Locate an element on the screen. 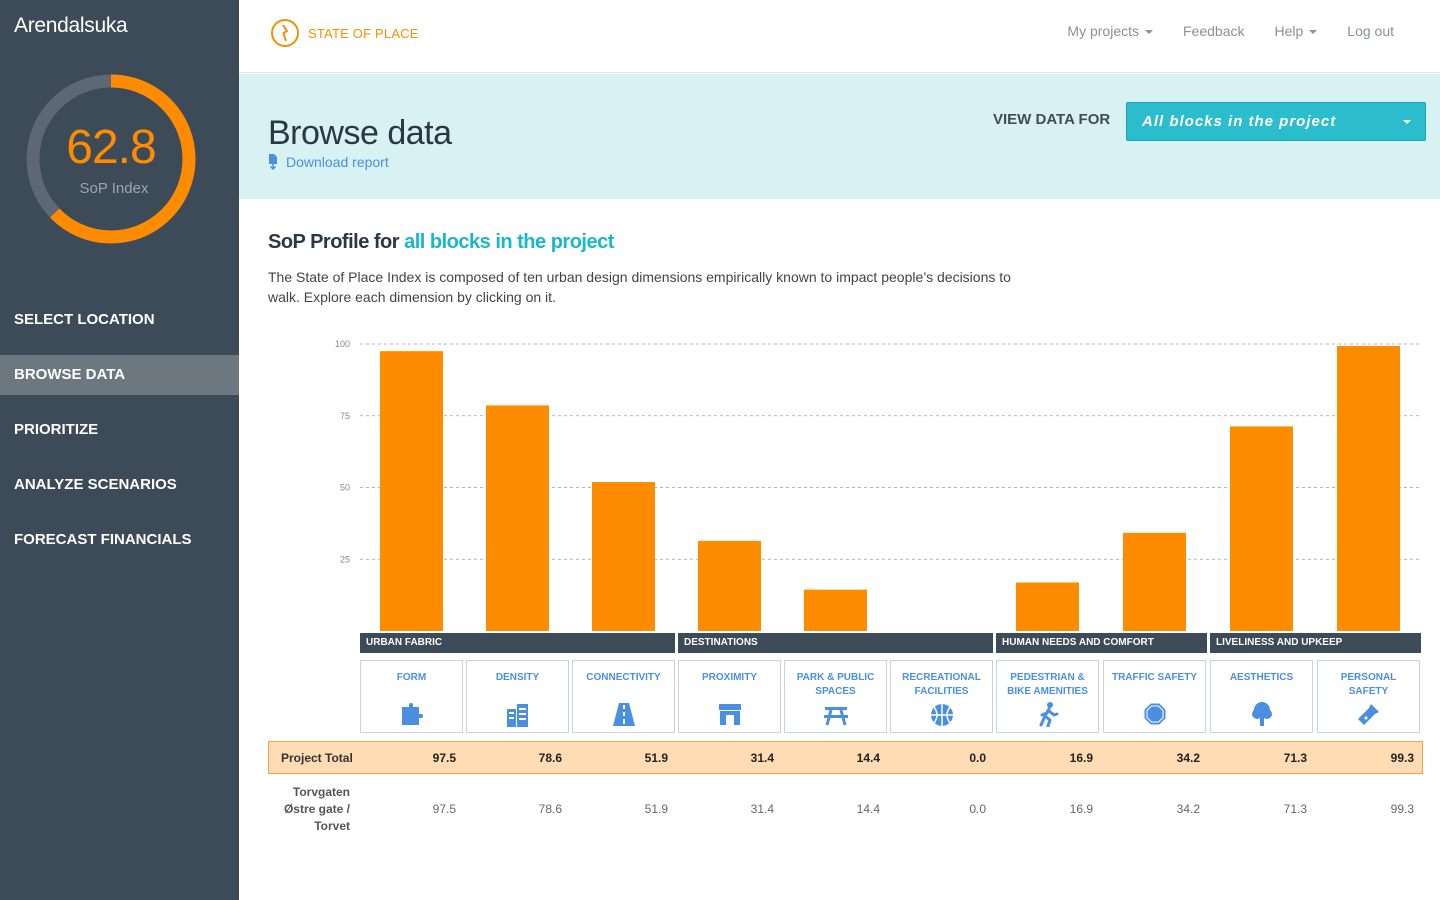  top-nav: My projects Feedback Help Log out is located at coordinates (1230, 31).